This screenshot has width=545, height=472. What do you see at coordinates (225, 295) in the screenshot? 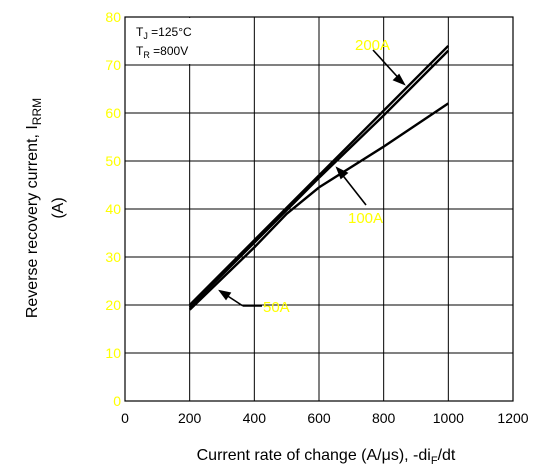
I see `arrowhead-50a` at bounding box center [225, 295].